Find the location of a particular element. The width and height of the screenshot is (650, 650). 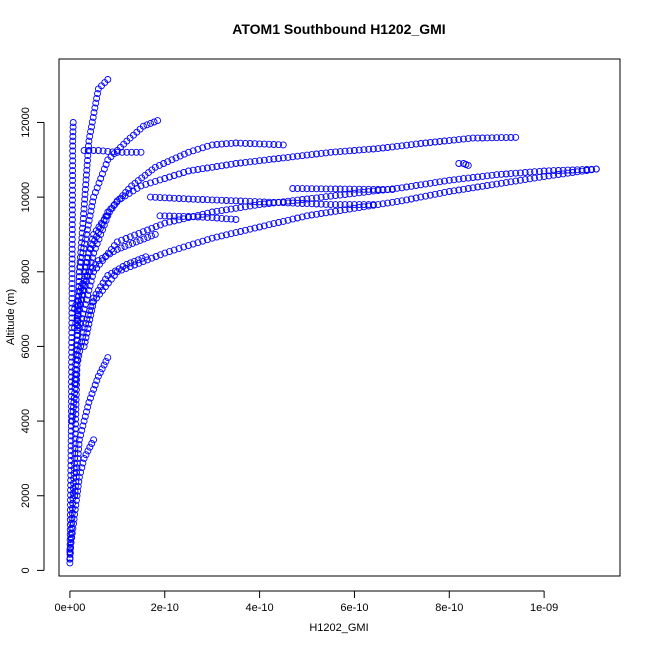

y-tick-label: 4000 is located at coordinates (26, 421).